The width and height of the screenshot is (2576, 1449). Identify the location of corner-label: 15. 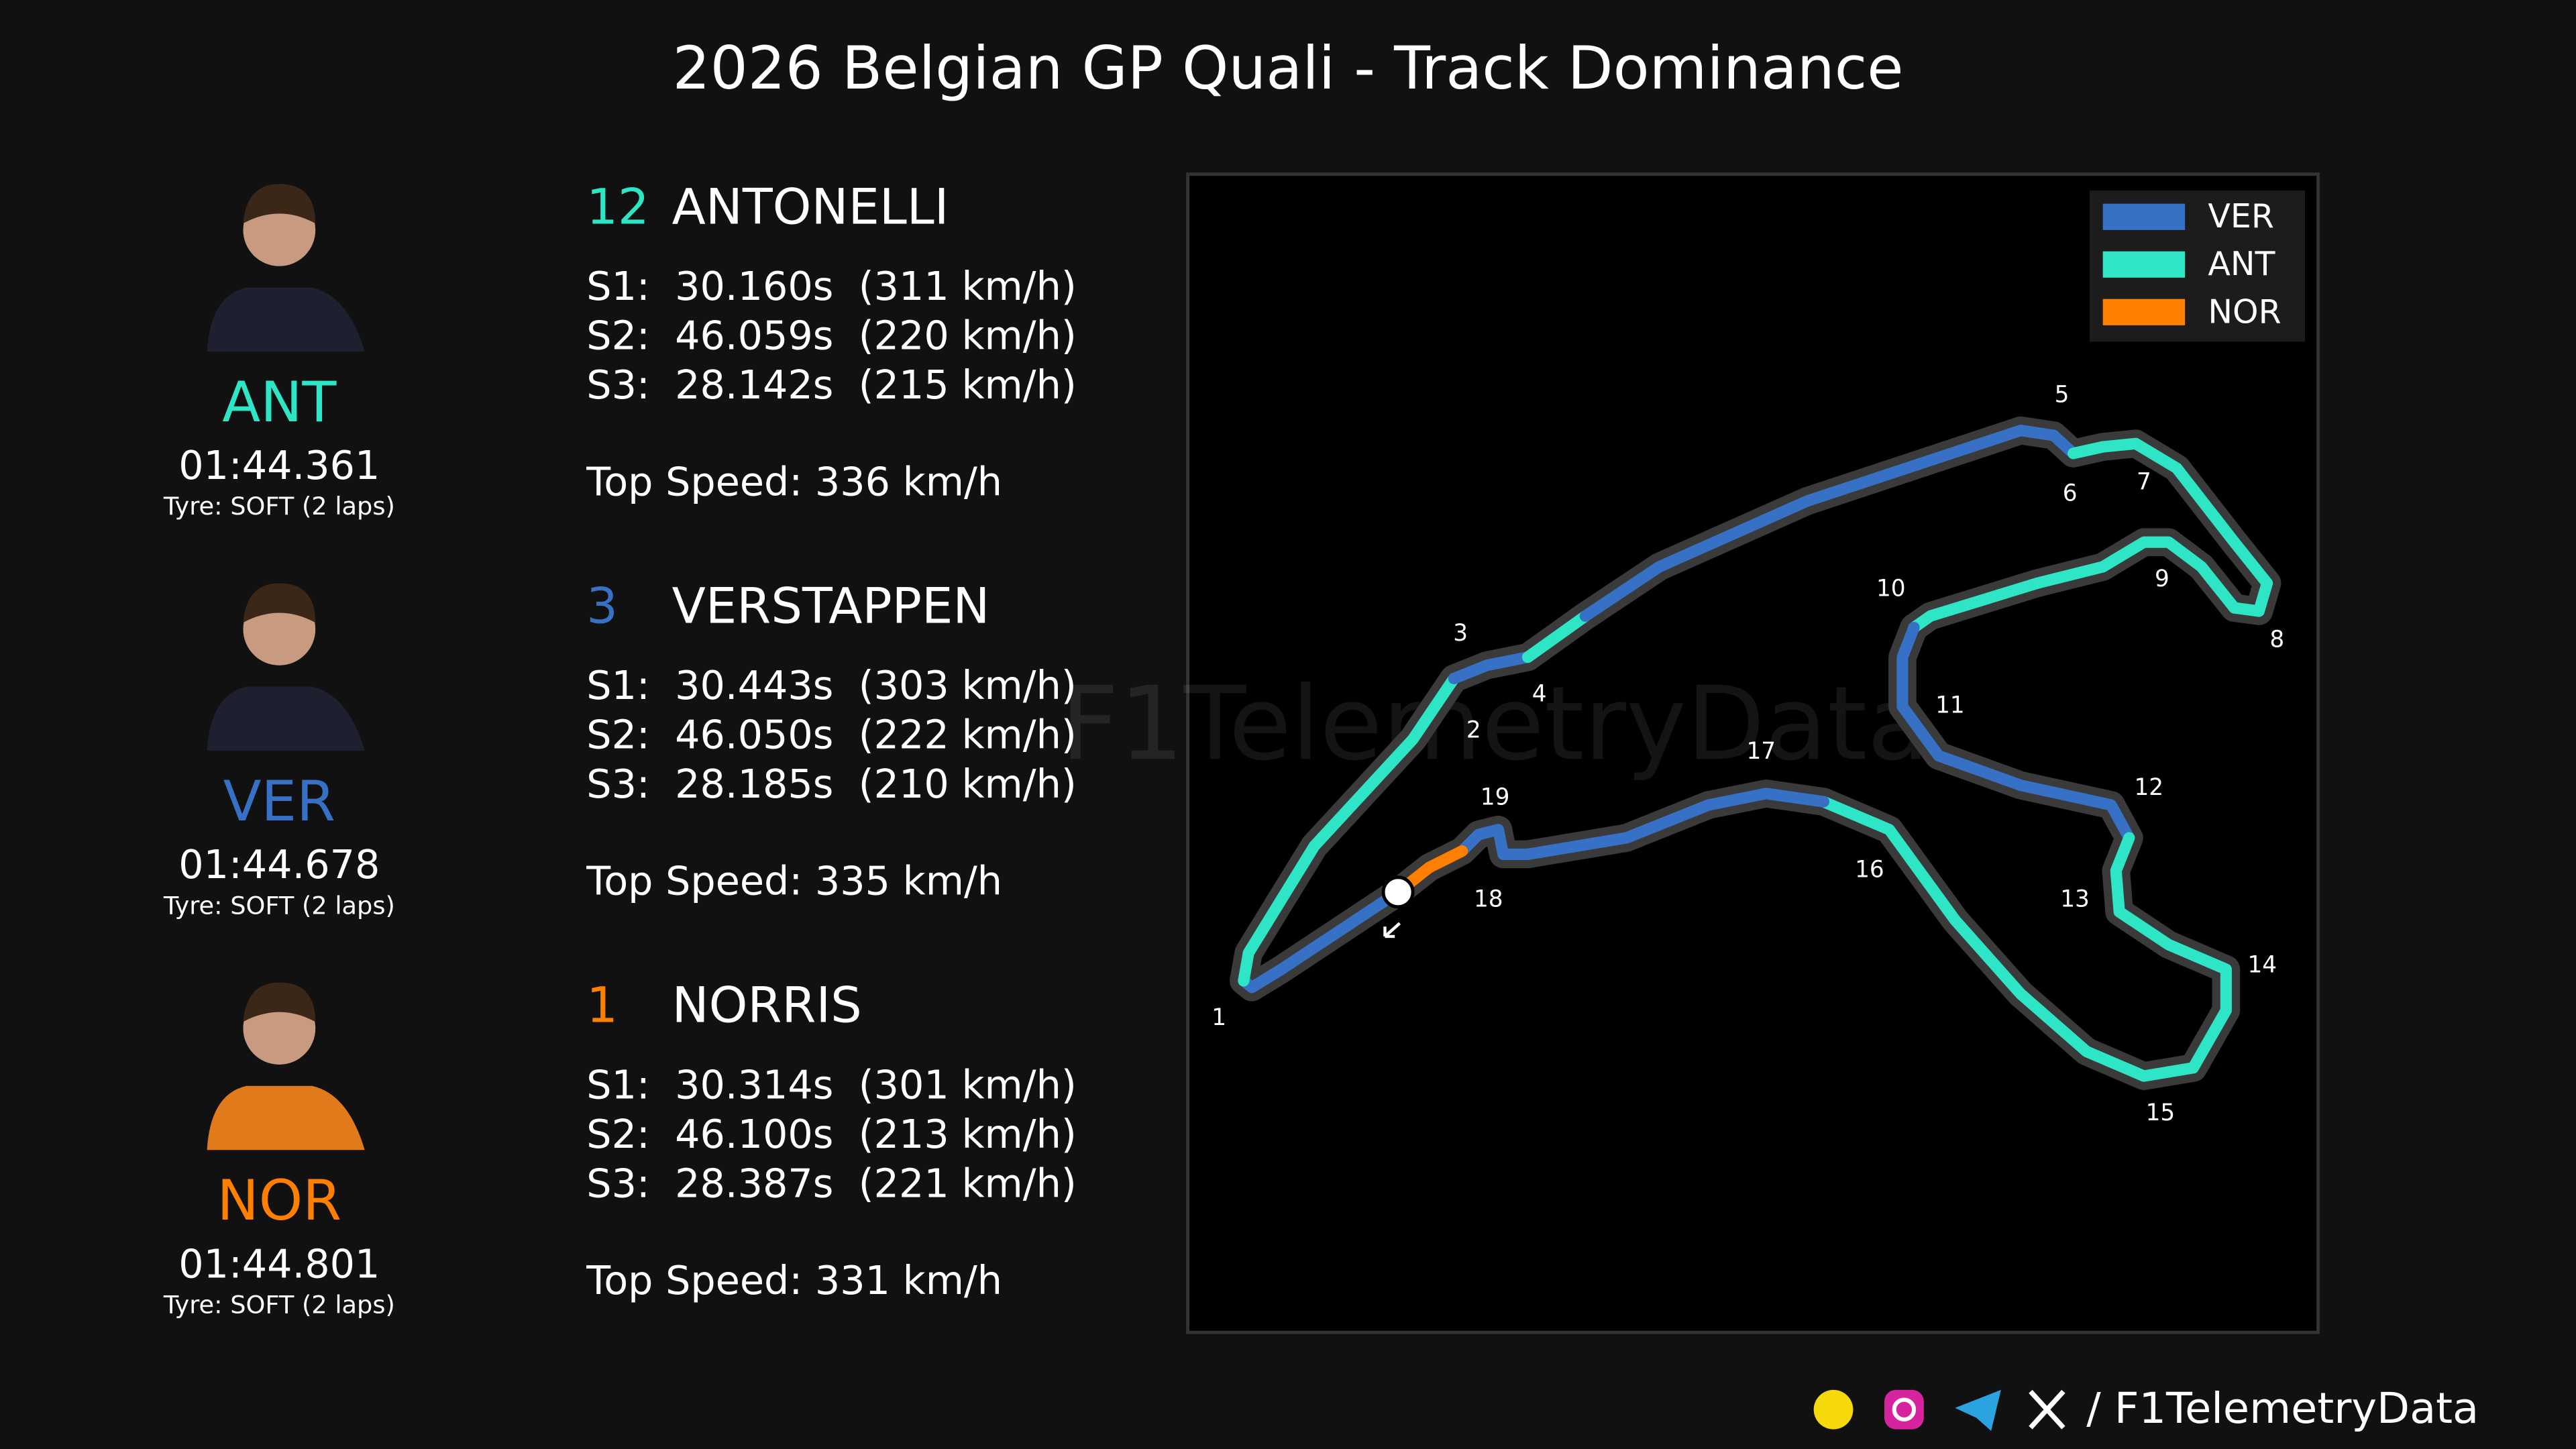
(2161, 1112).